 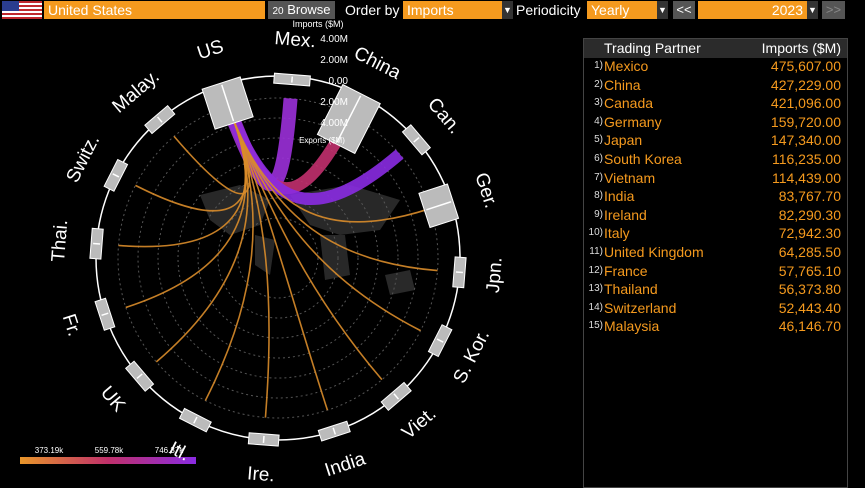 I want to click on order-field: Imports, so click(x=452, y=10).